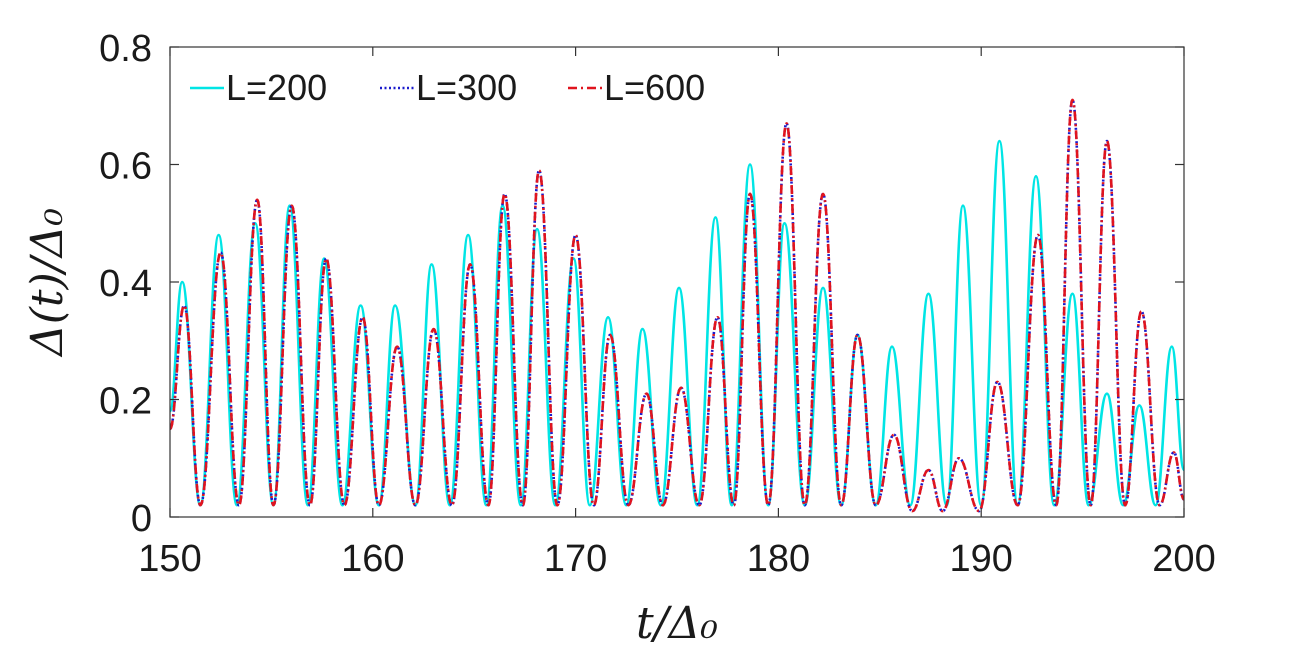 The width and height of the screenshot is (1308, 654). What do you see at coordinates (169, 559) in the screenshot?
I see `x-tick-label: 150` at bounding box center [169, 559].